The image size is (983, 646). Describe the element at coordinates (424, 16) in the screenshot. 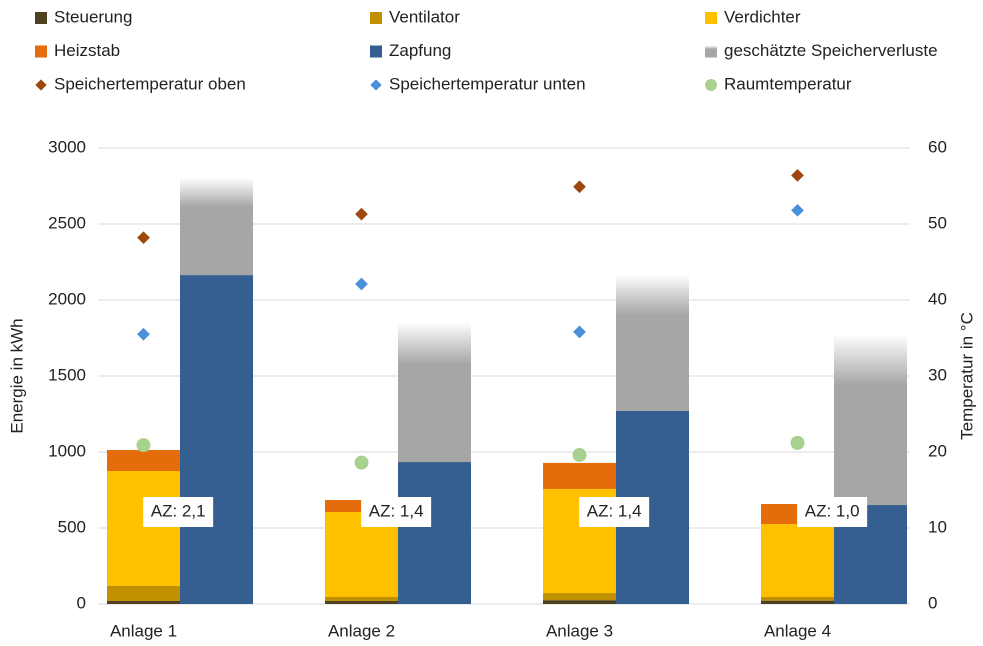

I see `legend-label: Ventilator` at that location.